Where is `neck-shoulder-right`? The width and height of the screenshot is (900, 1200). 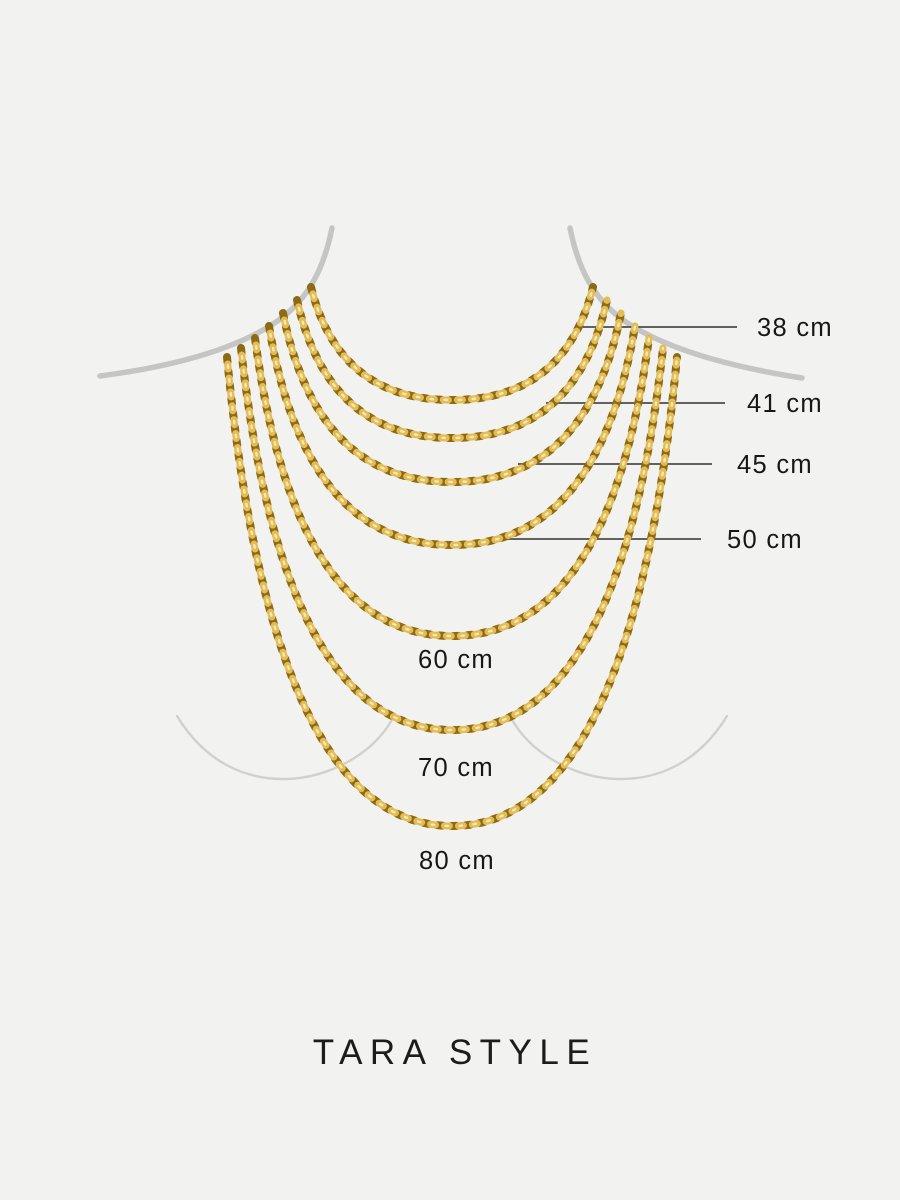 neck-shoulder-right is located at coordinates (686, 303).